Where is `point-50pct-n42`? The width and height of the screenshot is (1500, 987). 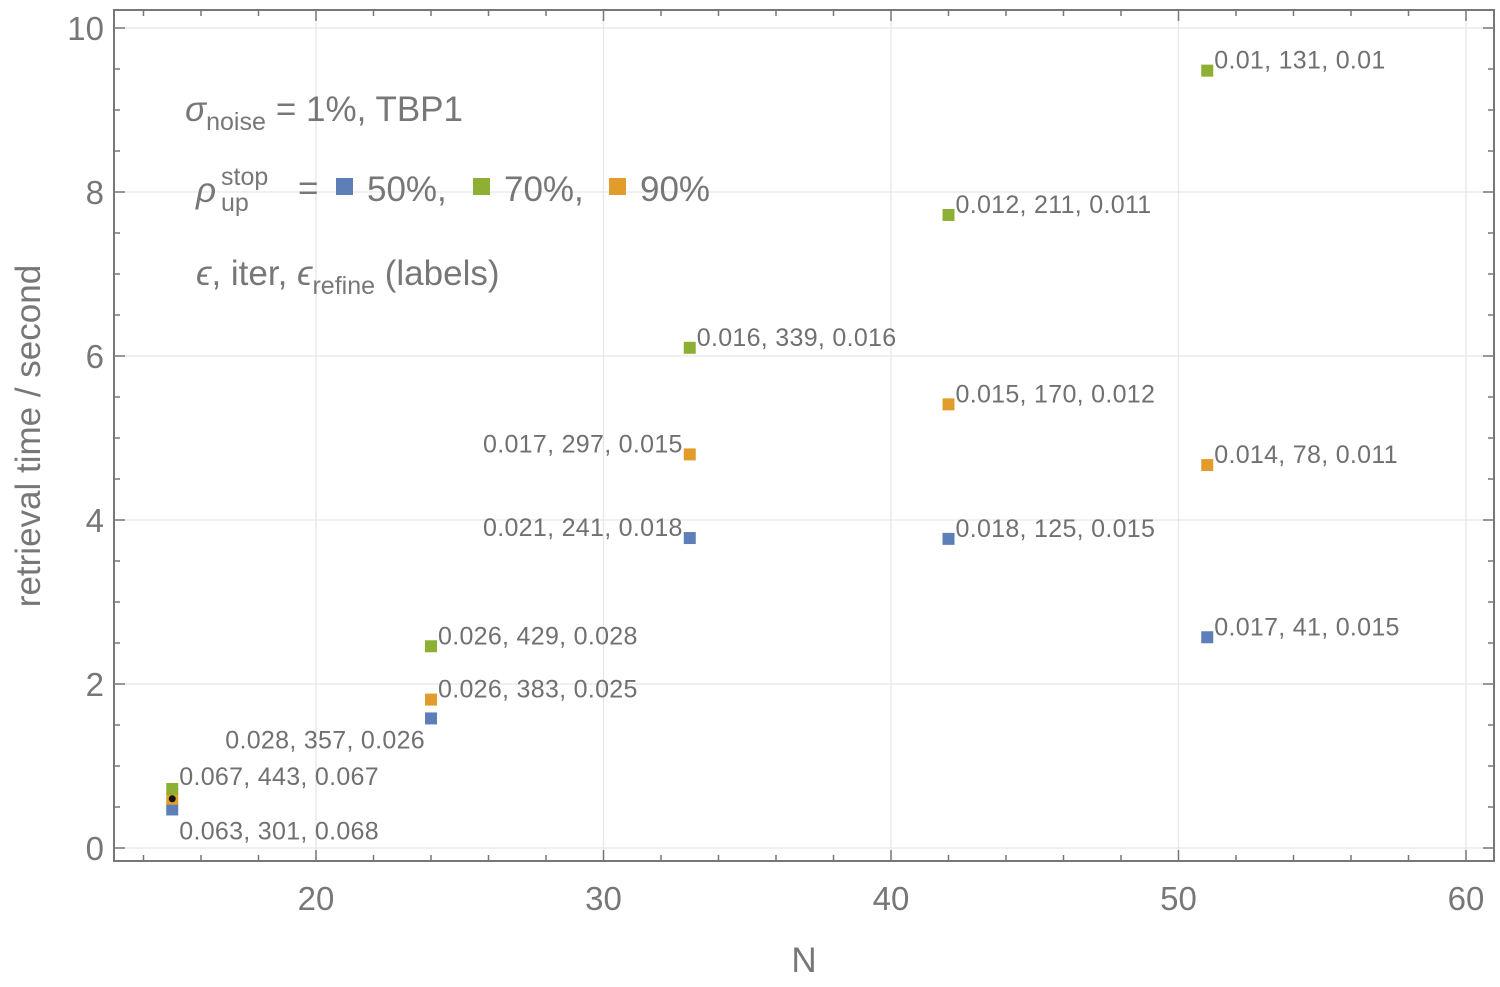
point-50pct-n42 is located at coordinates (948, 538).